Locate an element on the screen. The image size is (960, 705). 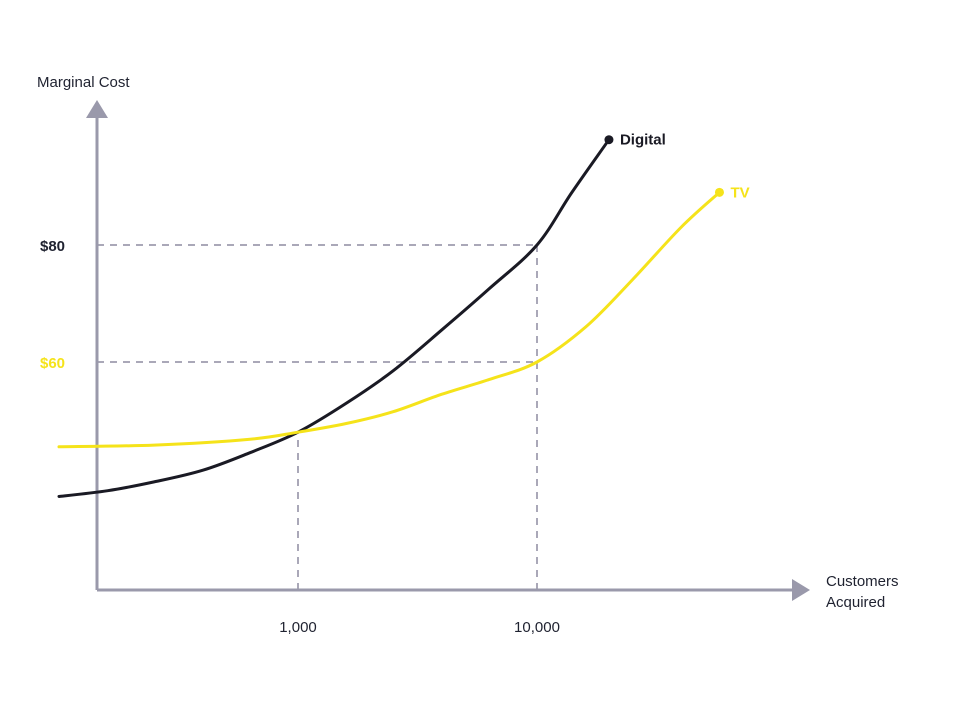
x-axis-arrow-icon is located at coordinates (801, 590).